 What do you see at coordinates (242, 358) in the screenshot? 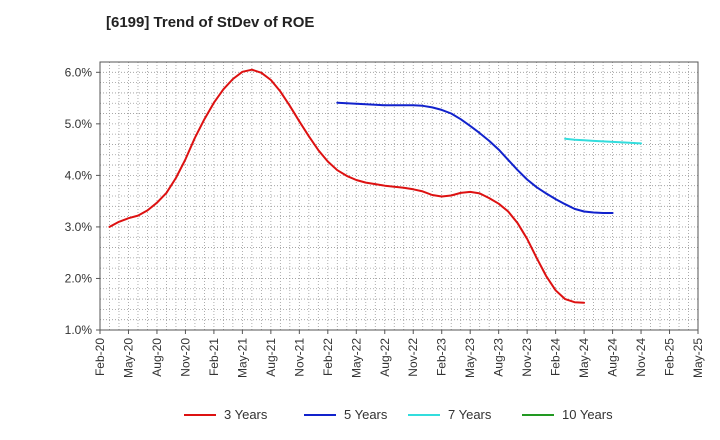
I see `x-tick-label: May-21` at bounding box center [242, 358].